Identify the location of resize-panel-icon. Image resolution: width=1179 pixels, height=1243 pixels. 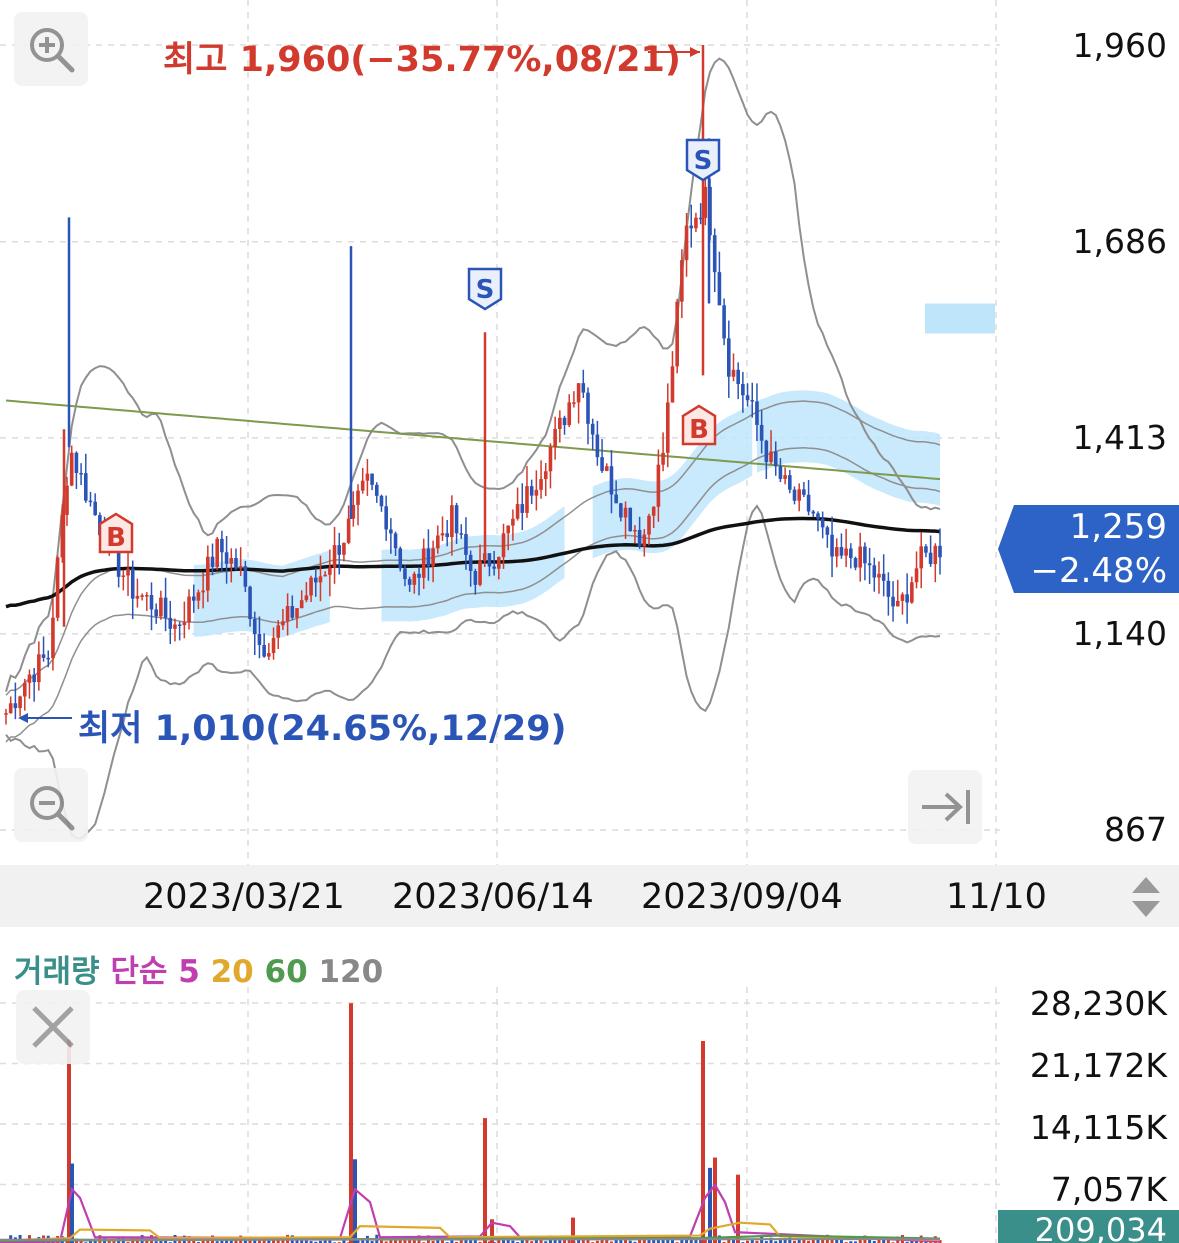
(1146, 897).